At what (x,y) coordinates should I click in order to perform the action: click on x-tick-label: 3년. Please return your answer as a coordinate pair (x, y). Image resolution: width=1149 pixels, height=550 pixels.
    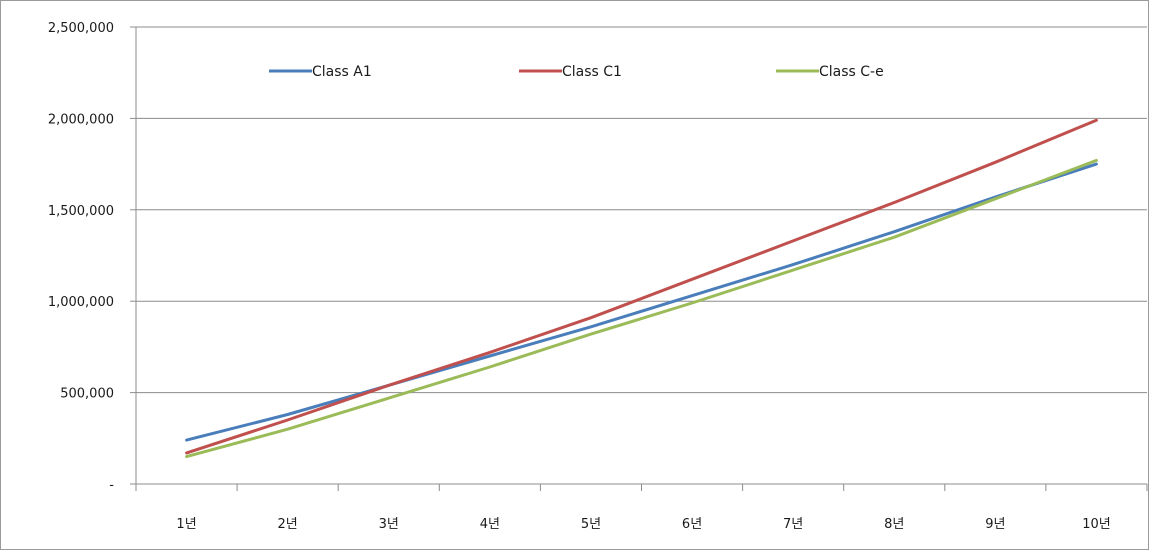
    Looking at the image, I should click on (389, 524).